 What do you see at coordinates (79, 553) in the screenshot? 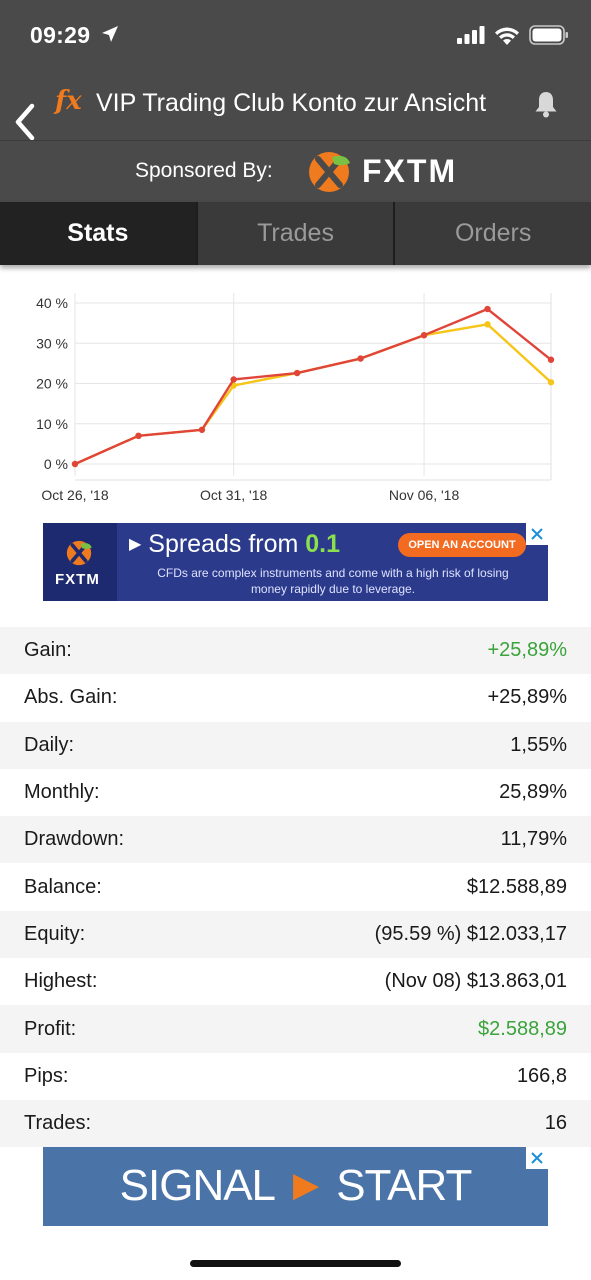
I see `fxtm-ad-logo-icon` at bounding box center [79, 553].